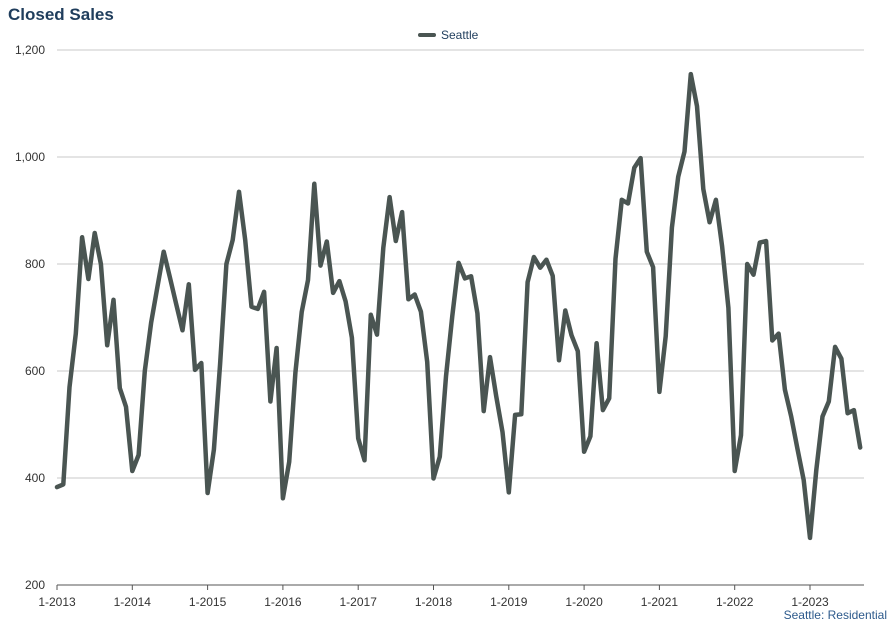 This screenshot has width=894, height=630. I want to click on y-tick-label: 600, so click(35, 371).